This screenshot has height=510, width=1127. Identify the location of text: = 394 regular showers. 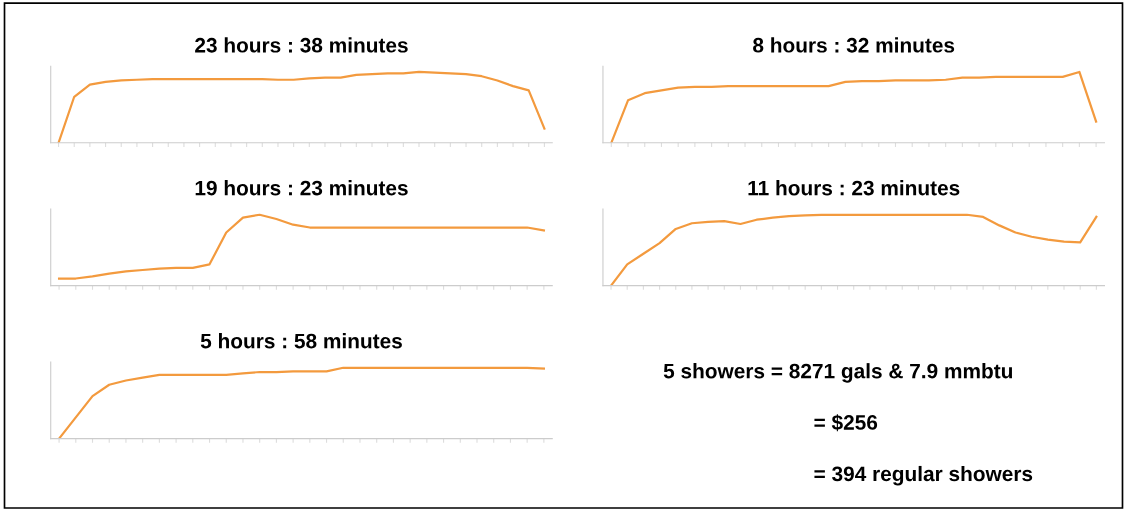
(923, 475).